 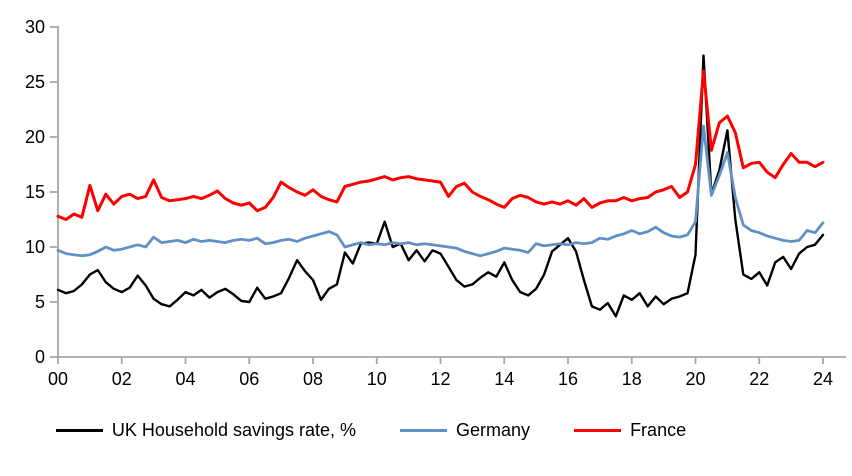 I want to click on legend-item-germany: Germany, so click(x=465, y=430).